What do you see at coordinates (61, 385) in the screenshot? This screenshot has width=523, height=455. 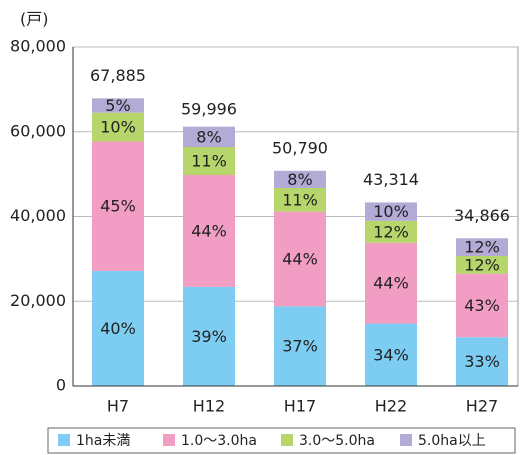 I see `y-tick-label: 0` at bounding box center [61, 385].